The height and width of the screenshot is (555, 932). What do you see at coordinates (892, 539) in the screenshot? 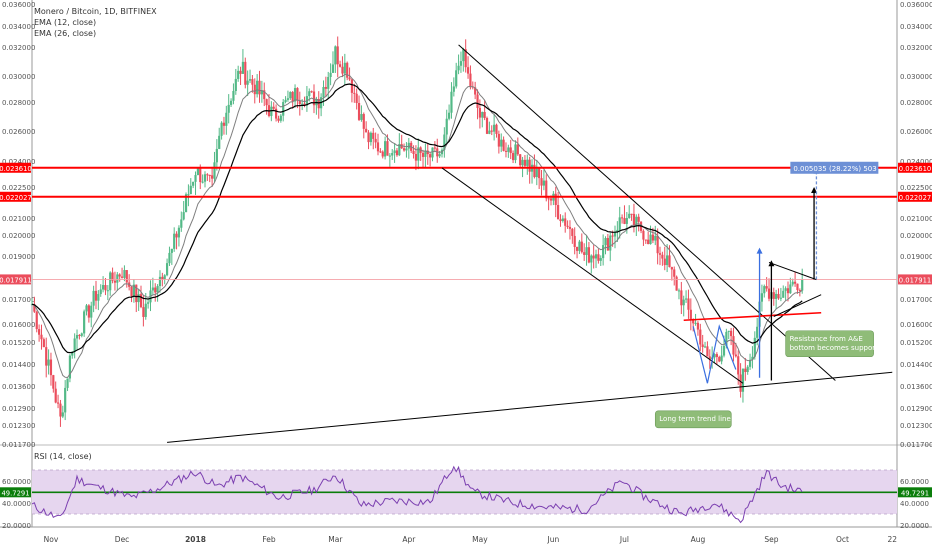
I see `x-tick-label: 22` at bounding box center [892, 539].